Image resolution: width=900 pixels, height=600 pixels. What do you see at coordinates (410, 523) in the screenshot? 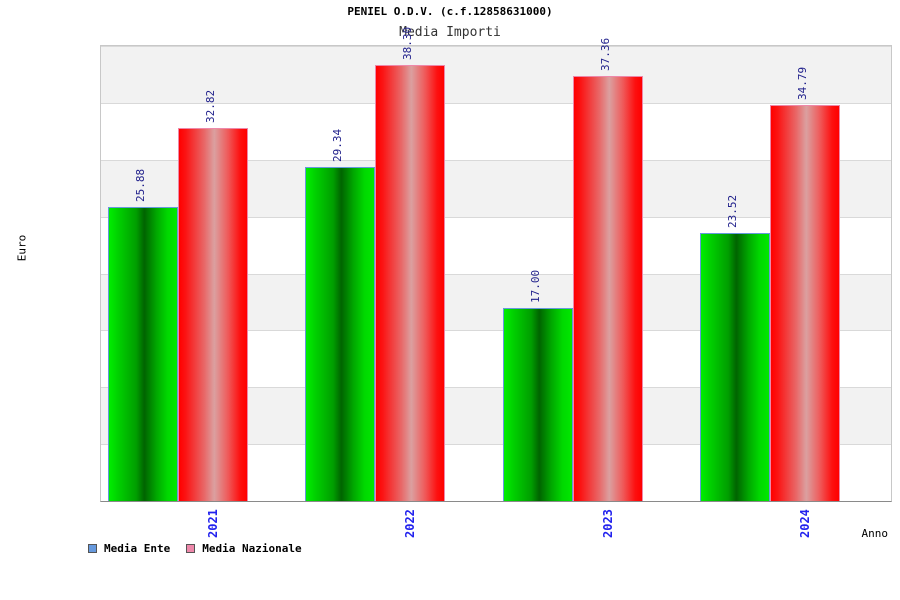
I see `x-axis-tick-label-2022: 2022` at bounding box center [410, 523].